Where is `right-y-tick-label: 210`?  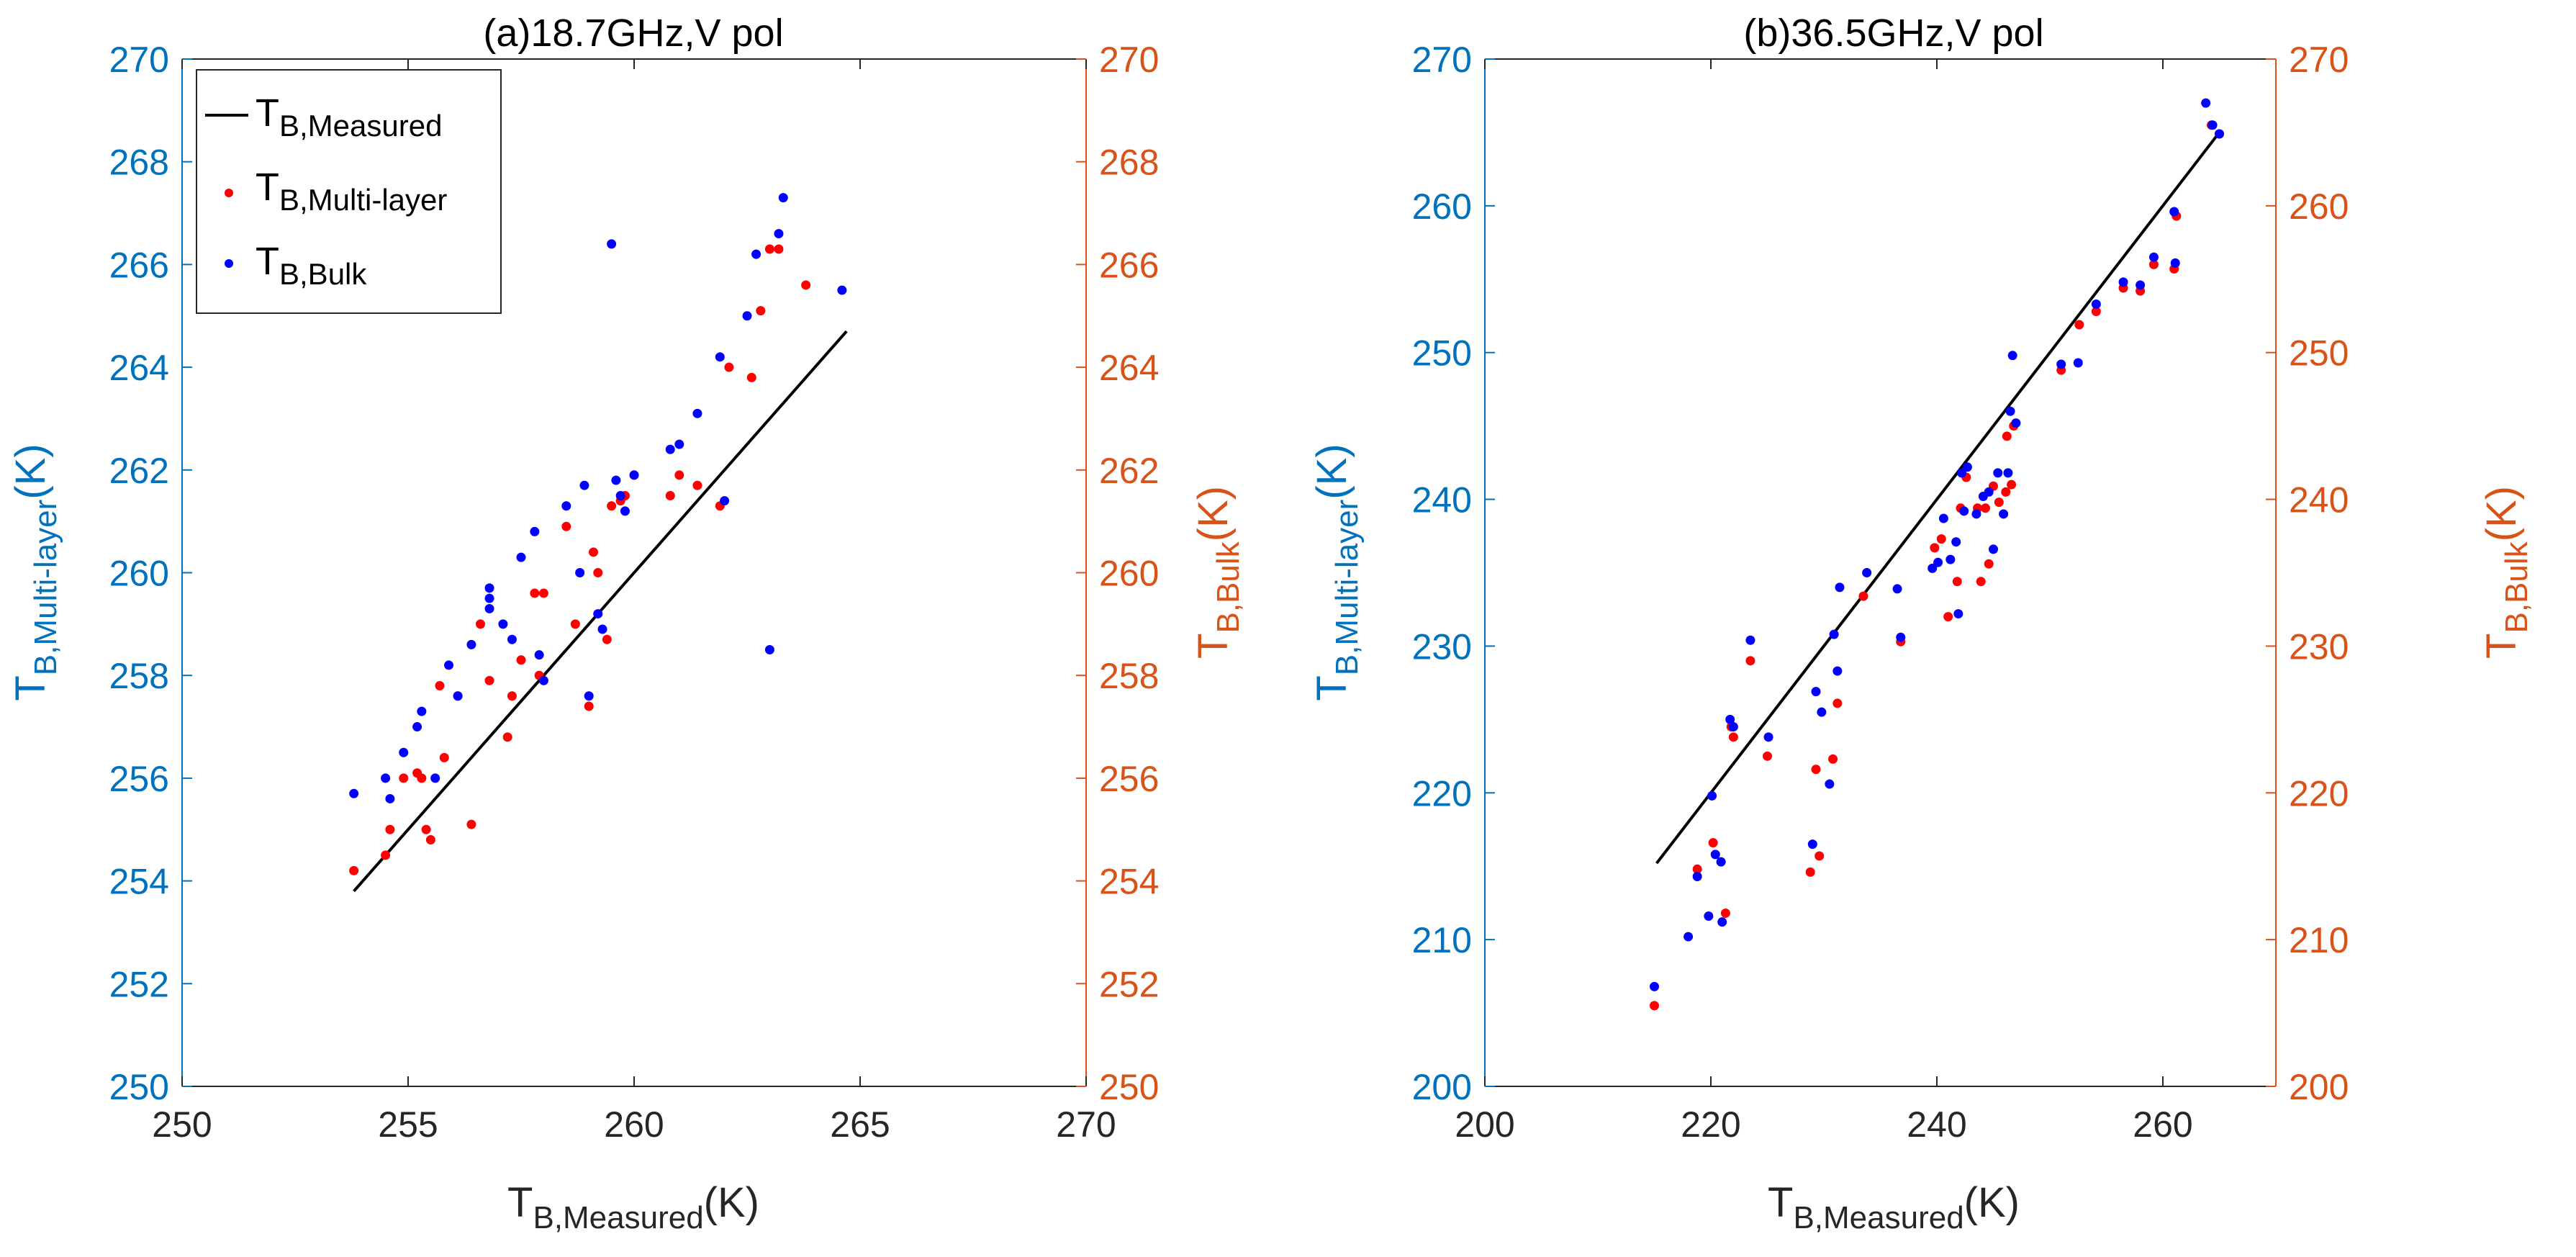 right-y-tick-label: 210 is located at coordinates (2319, 940).